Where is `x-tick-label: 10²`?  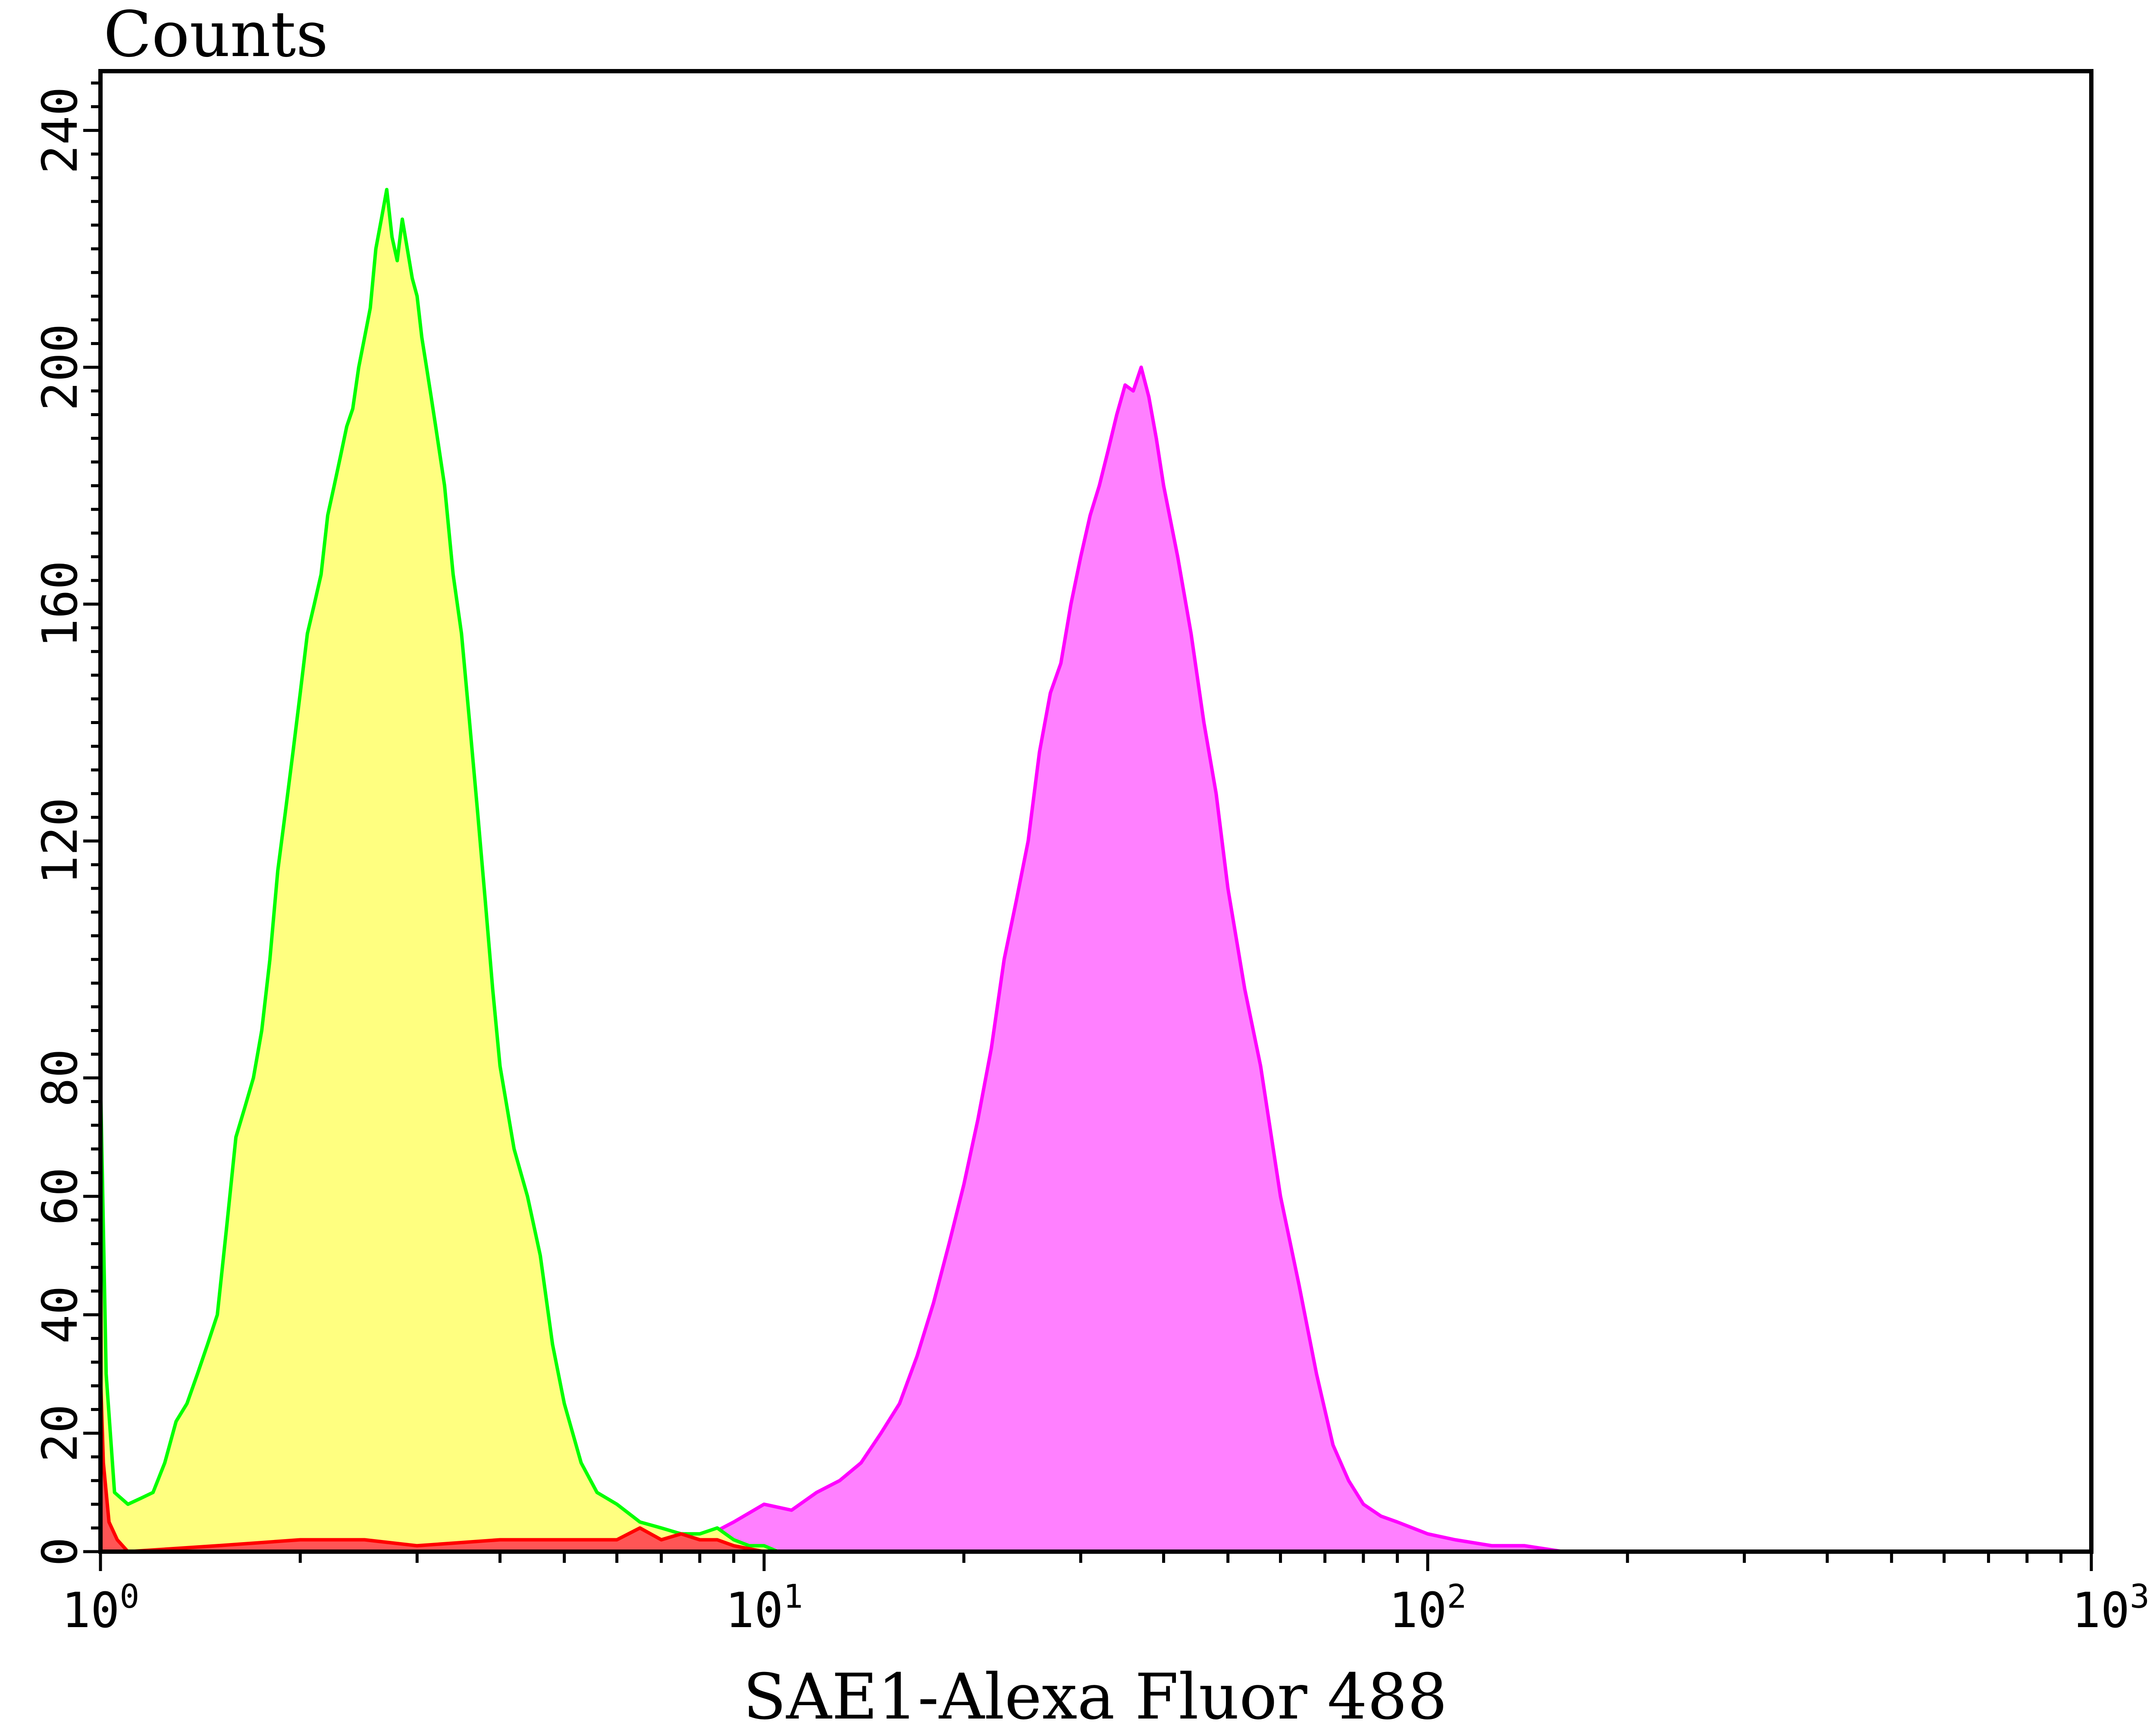 x-tick-label: 10² is located at coordinates (1428, 1608).